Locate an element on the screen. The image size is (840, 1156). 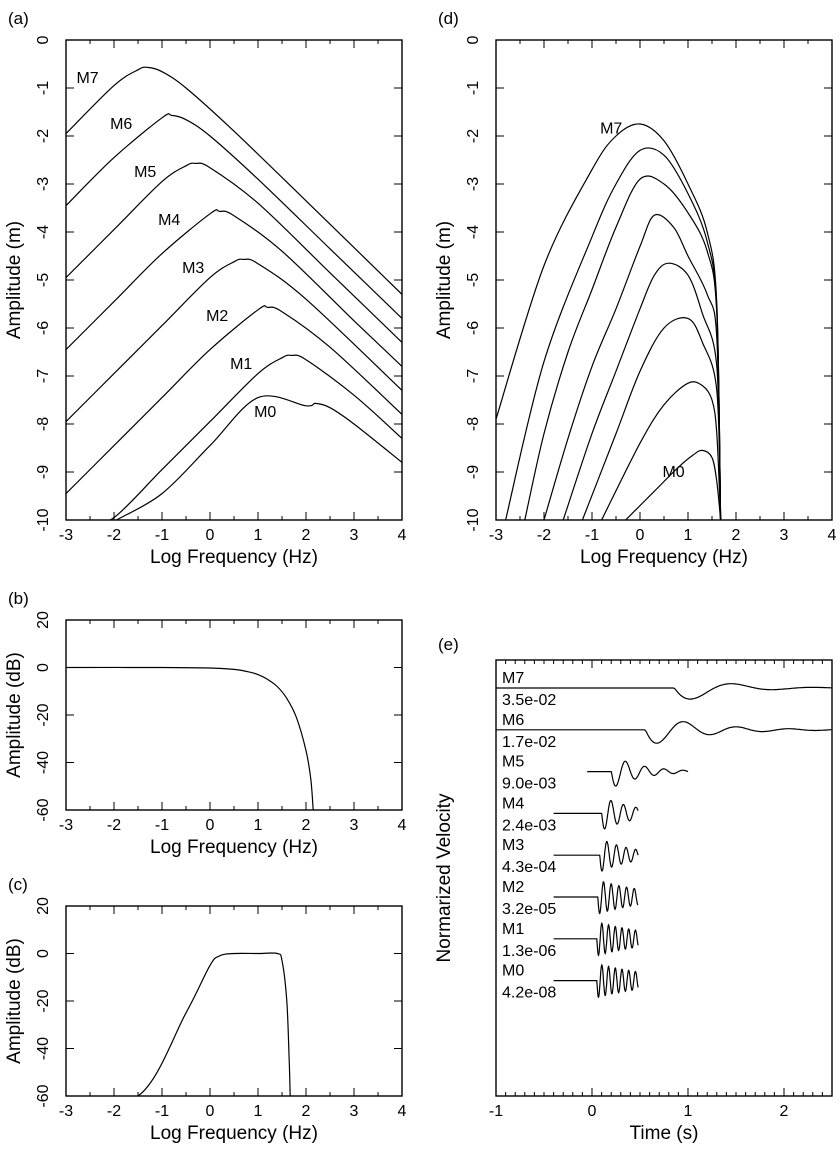
series-line-d-m0 is located at coordinates (673, 484).